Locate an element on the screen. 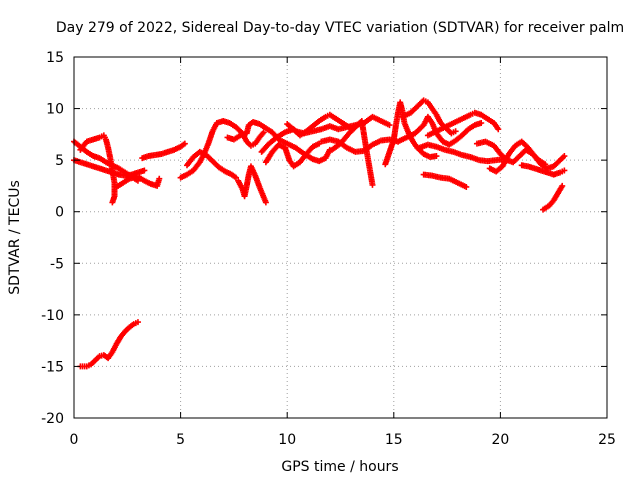 The height and width of the screenshot is (480, 640). x-tick-label: 15 is located at coordinates (394, 440).